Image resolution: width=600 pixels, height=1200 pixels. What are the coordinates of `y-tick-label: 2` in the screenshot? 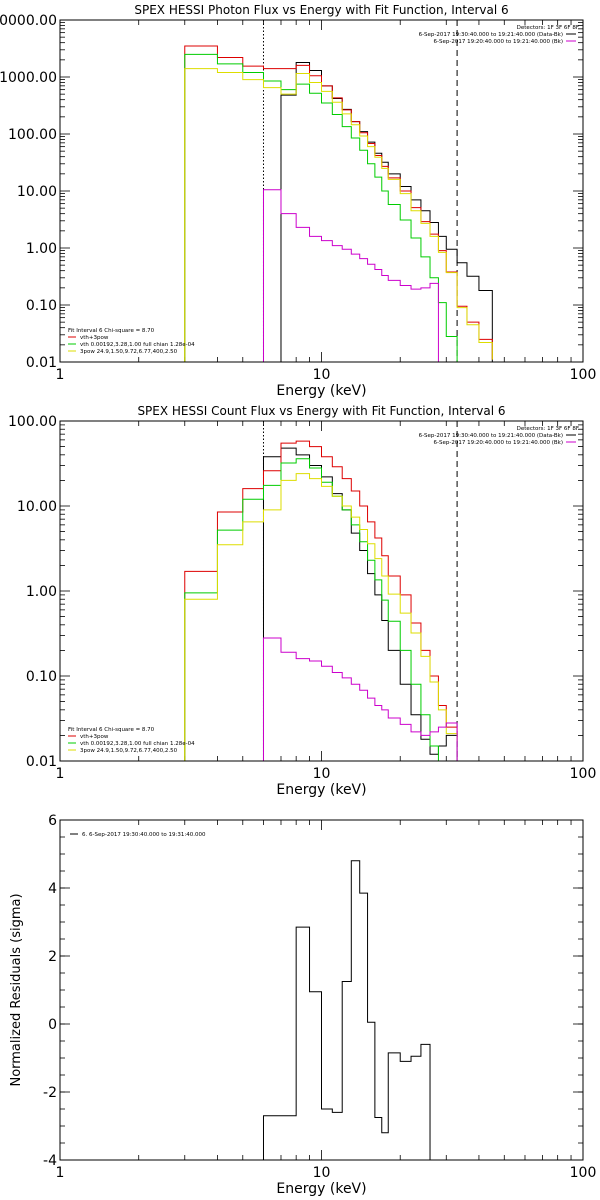 It's located at (52, 957).